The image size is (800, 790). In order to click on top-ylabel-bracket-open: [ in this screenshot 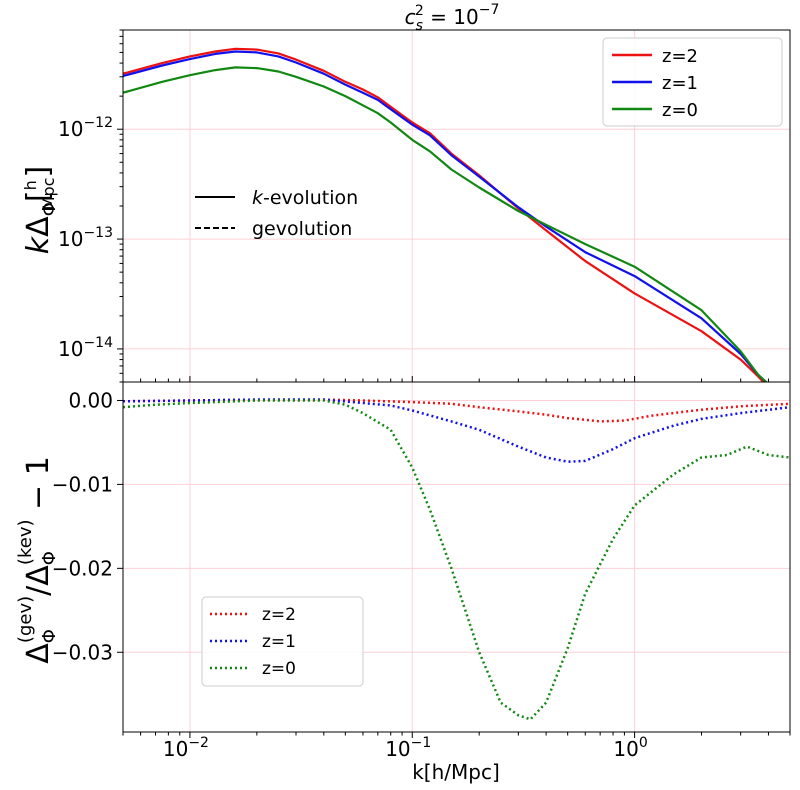, I will do `click(38, 196)`.